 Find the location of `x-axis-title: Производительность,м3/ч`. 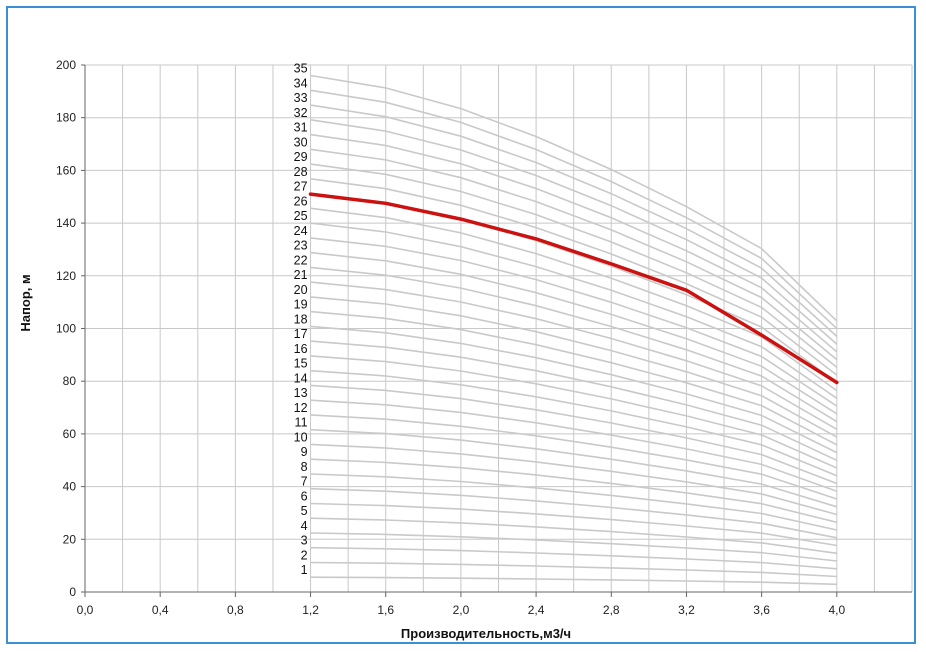

x-axis-title: Производительность,м3/ч is located at coordinates (486, 633).